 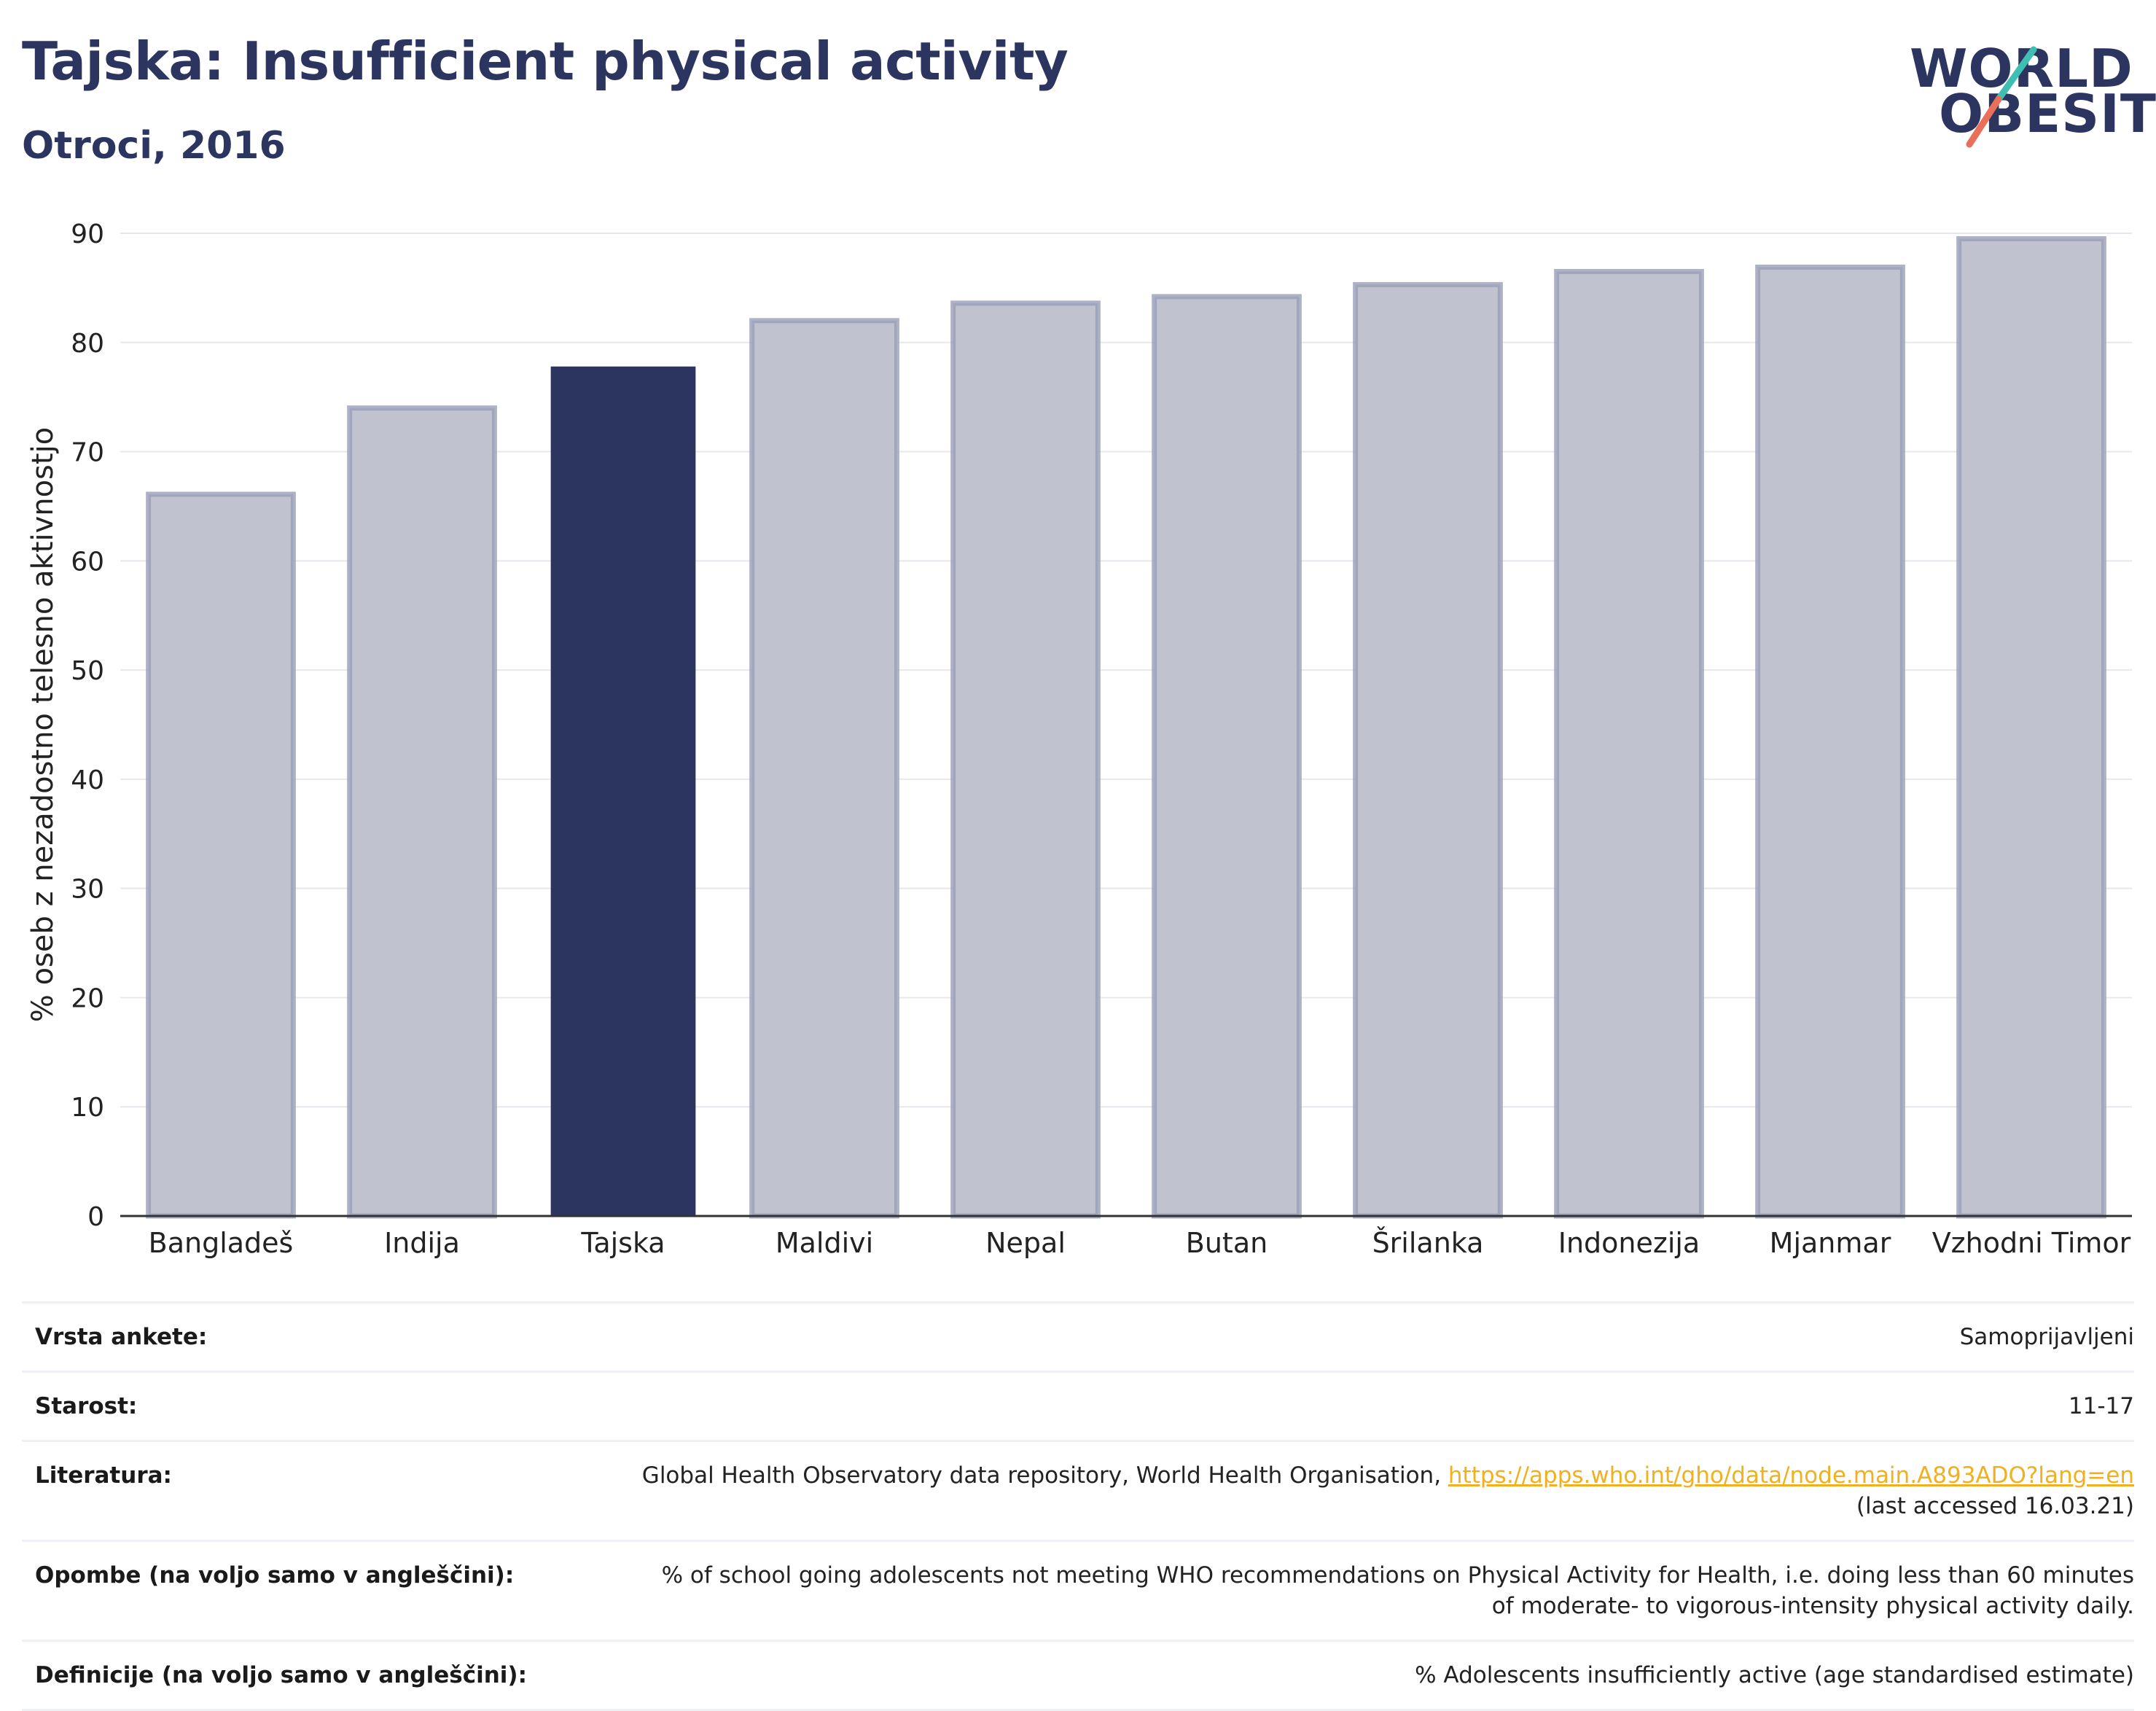 I want to click on reference-accessed: (last accessed 16.03.21), so click(x=1995, y=1506).